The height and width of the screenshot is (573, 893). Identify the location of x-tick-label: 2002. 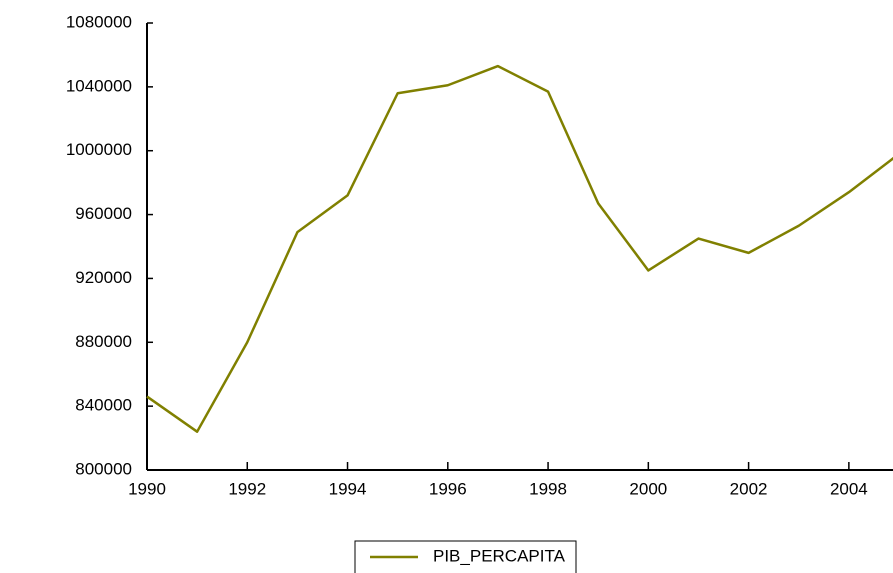
(749, 488).